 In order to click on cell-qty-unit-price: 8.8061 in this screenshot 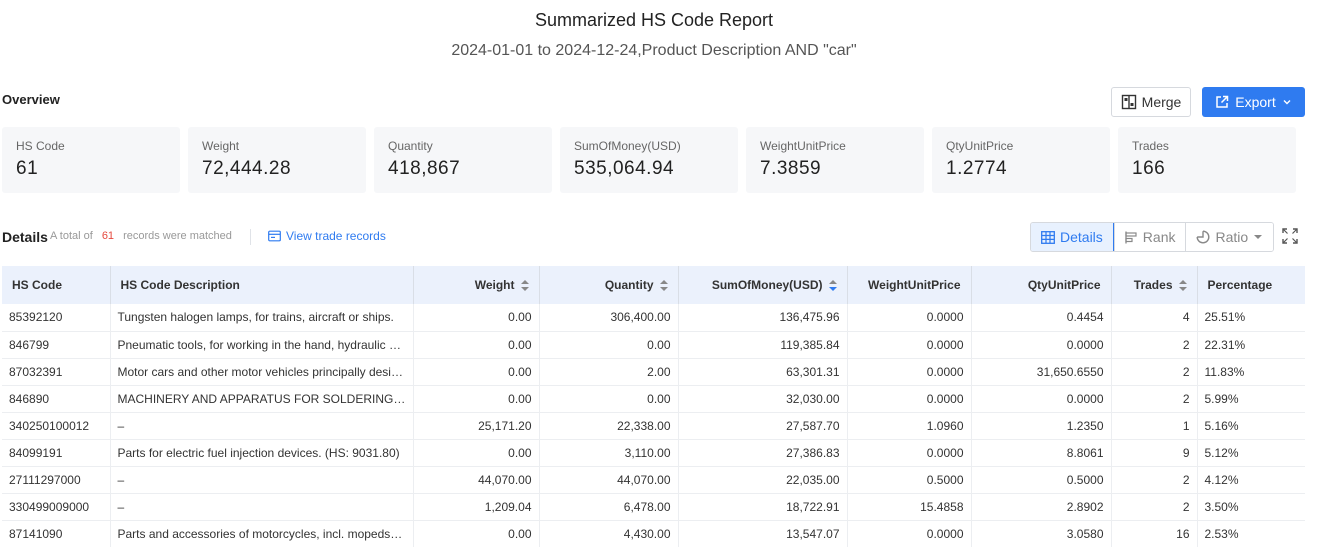, I will do `click(1041, 453)`.